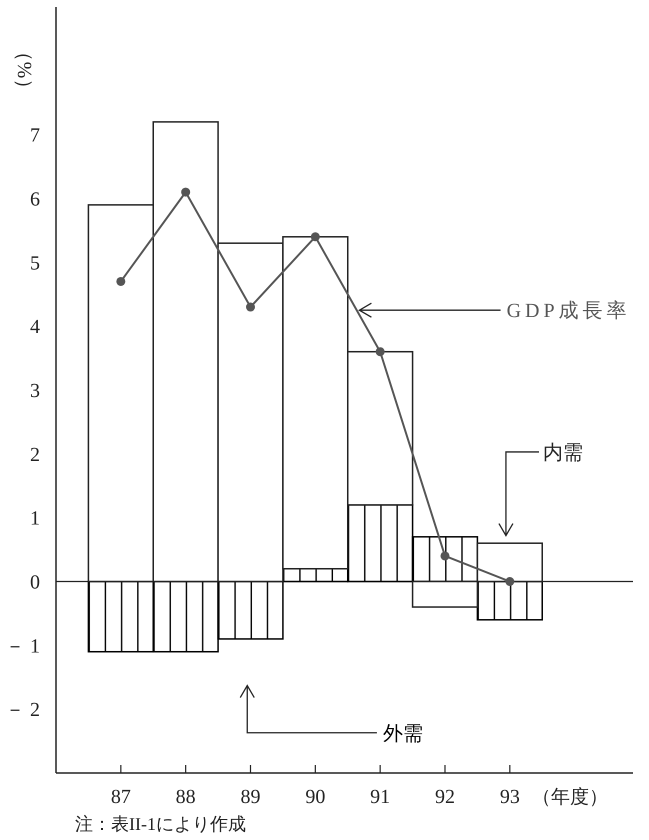 The height and width of the screenshot is (840, 649). I want to click on y-tick-label: 7, so click(35, 135).